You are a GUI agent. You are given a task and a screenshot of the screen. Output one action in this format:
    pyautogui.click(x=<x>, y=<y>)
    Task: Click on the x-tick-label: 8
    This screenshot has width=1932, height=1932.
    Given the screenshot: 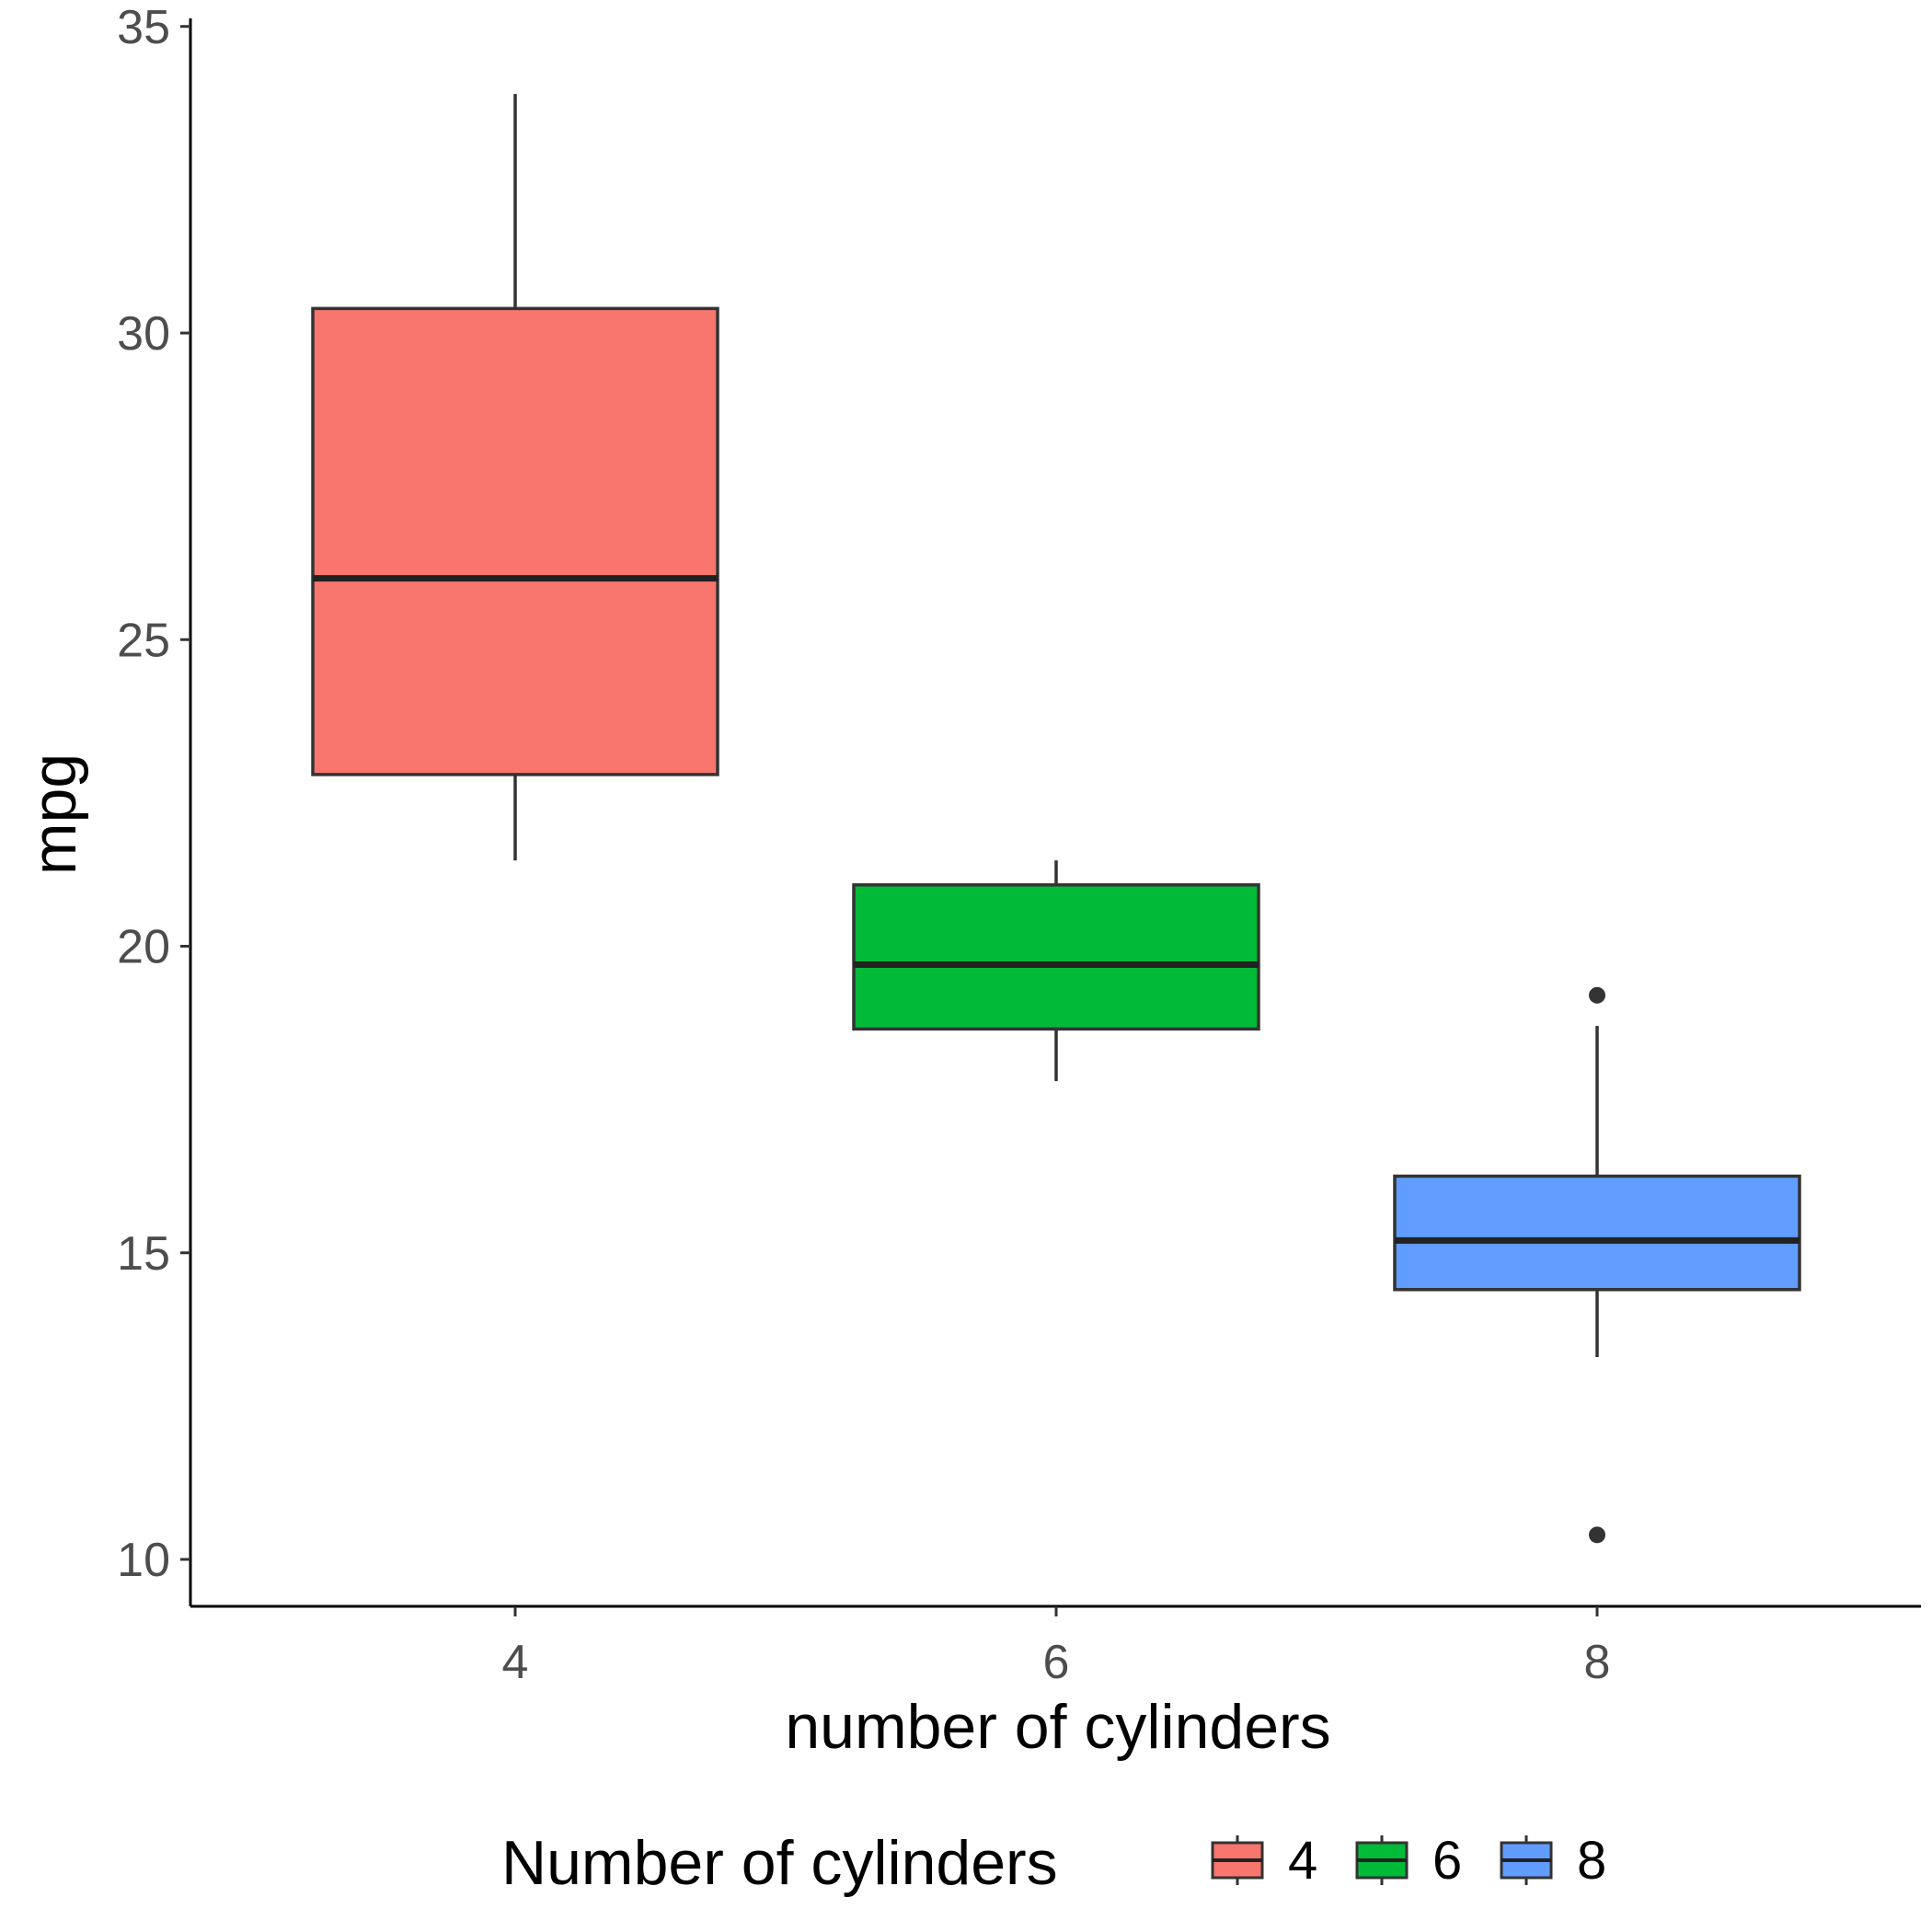 What is the action you would take?
    pyautogui.click(x=1597, y=1662)
    